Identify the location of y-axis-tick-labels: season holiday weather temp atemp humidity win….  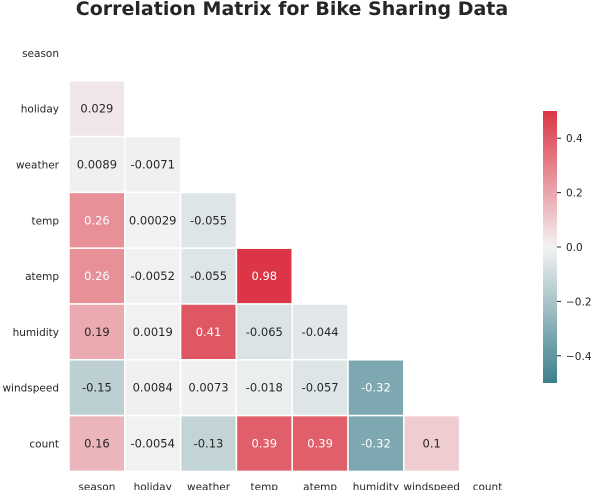
(30, 249).